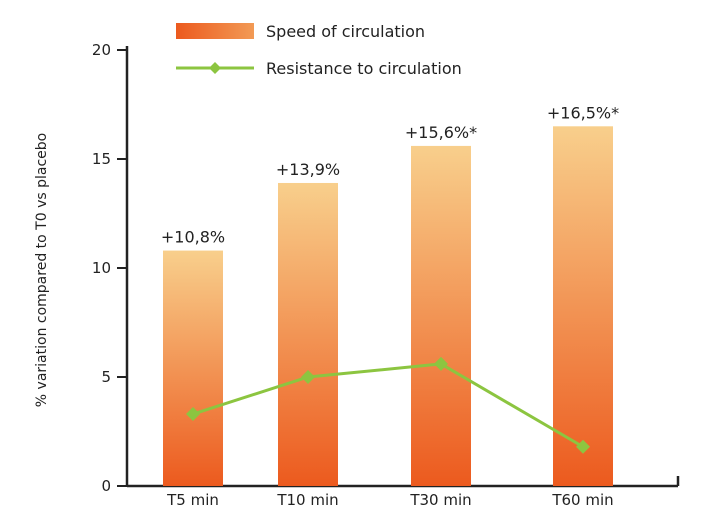 The height and width of the screenshot is (511, 718). Describe the element at coordinates (106, 377) in the screenshot. I see `y-tick-label: 5` at that location.